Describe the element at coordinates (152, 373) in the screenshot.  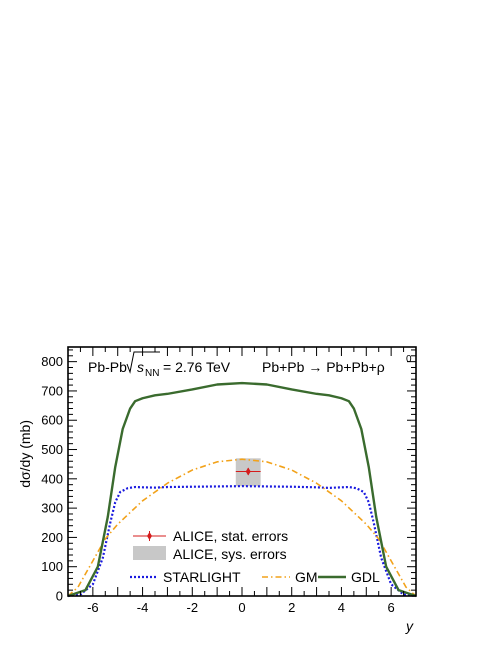
I see `title-sqrt-sub: NN` at that location.